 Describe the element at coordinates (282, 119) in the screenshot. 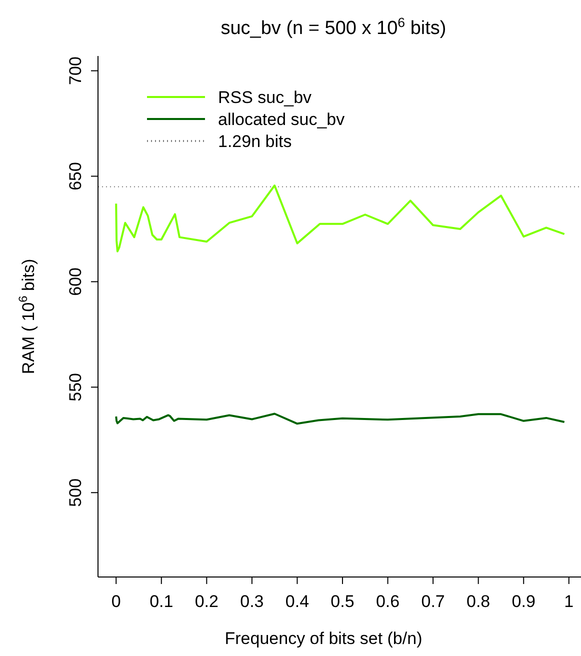

I see `legend-label: allocated suc_bv` at that location.